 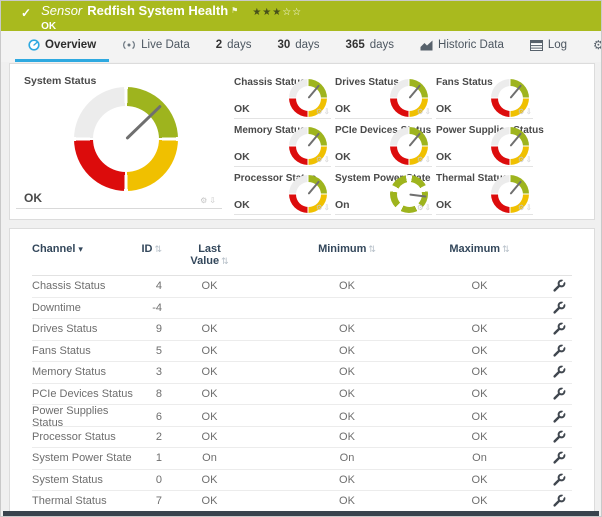 What do you see at coordinates (302, 373) in the screenshot?
I see `table-row-memory-status: Memory Status 3 OK OK OK` at bounding box center [302, 373].